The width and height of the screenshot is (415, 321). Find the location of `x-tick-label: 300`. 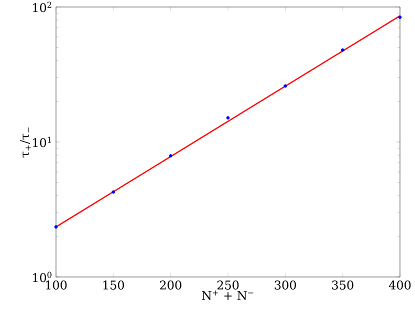

x-tick-label: 300 is located at coordinates (285, 285).